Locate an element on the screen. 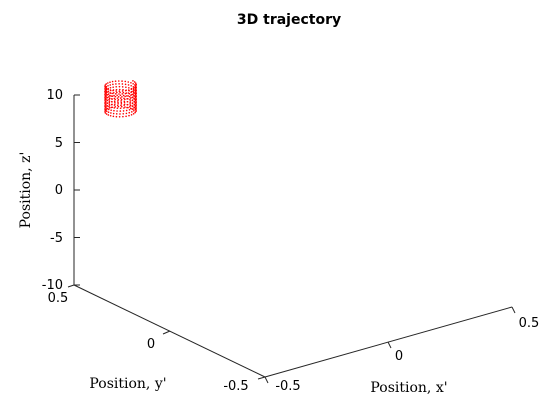 The width and height of the screenshot is (560, 420). trajectory-series is located at coordinates (121, 99).